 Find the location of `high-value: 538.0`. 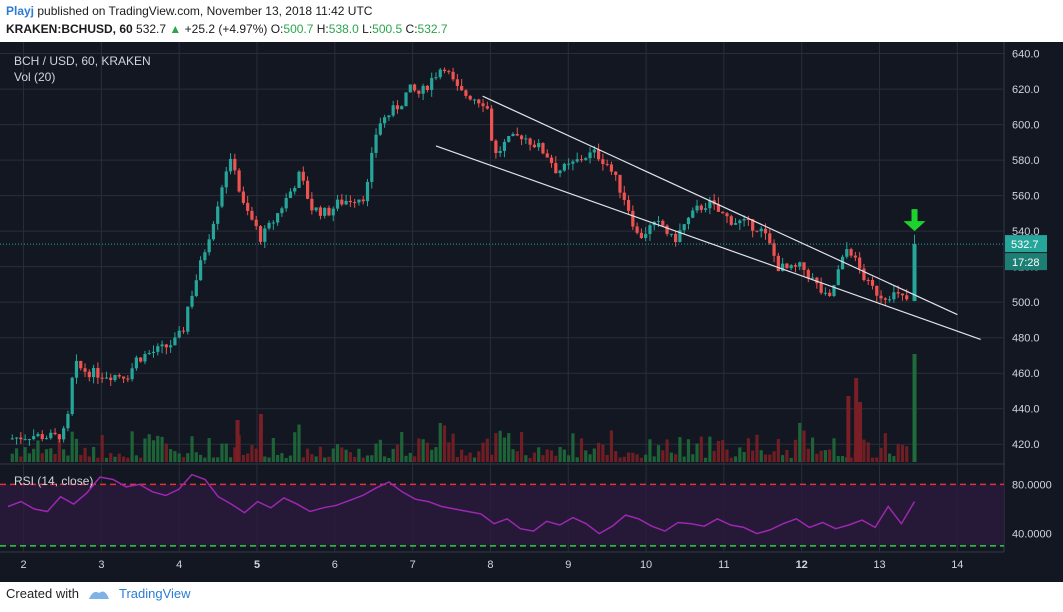

high-value: 538.0 is located at coordinates (343, 29).